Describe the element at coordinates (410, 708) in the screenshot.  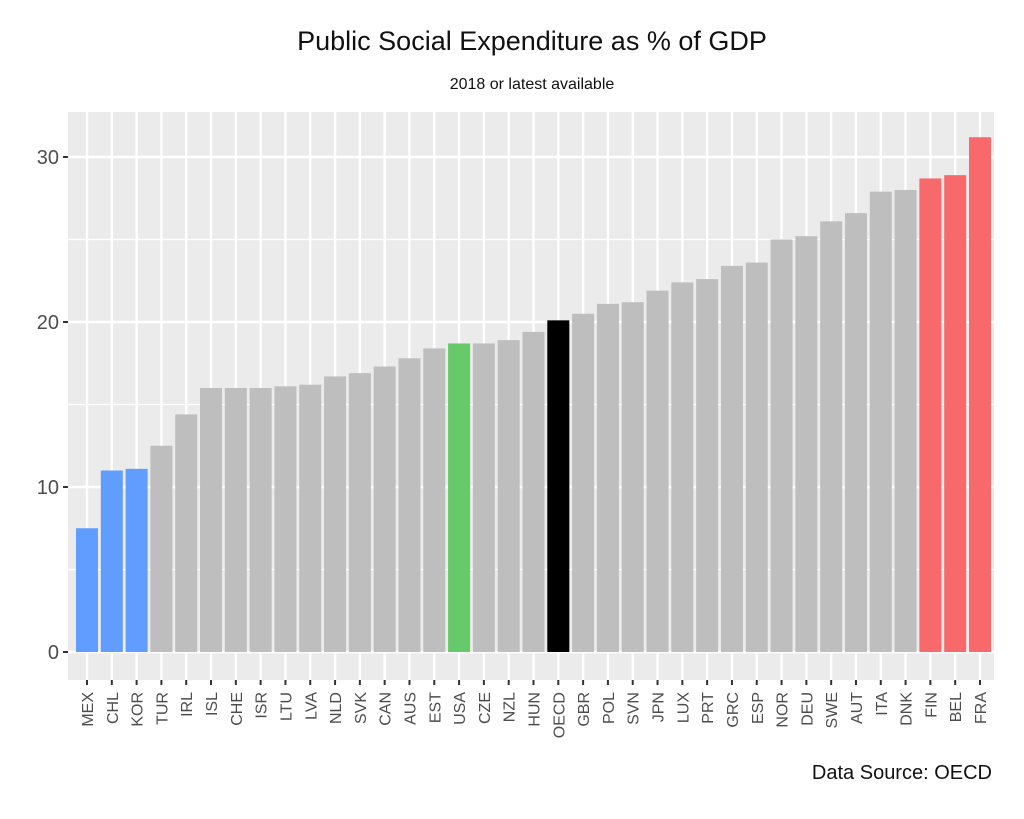
I see `x-tick-label: AUS` at that location.